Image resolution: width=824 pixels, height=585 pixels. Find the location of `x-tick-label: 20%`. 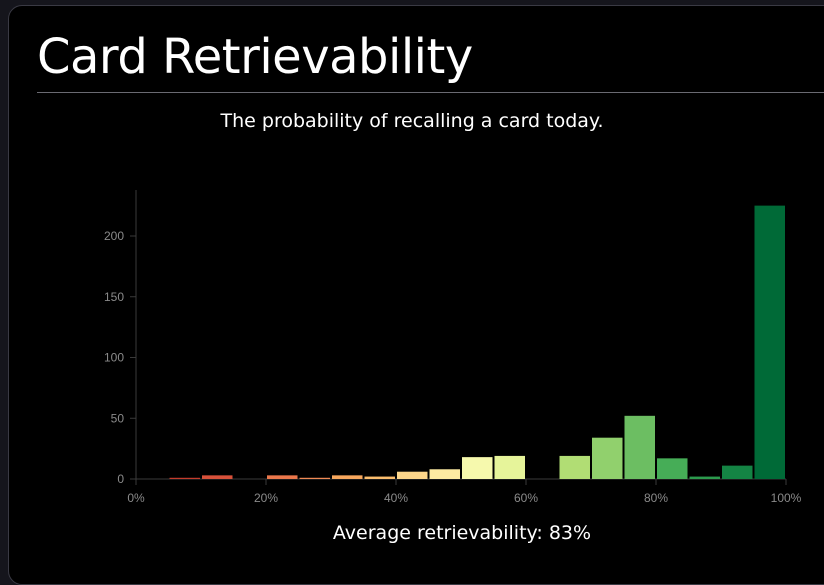

x-tick-label: 20% is located at coordinates (266, 498).